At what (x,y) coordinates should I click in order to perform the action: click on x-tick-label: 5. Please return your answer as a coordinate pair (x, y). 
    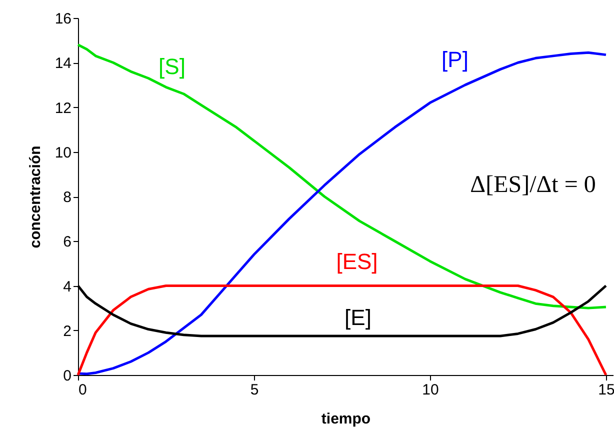
    Looking at the image, I should click on (254, 390).